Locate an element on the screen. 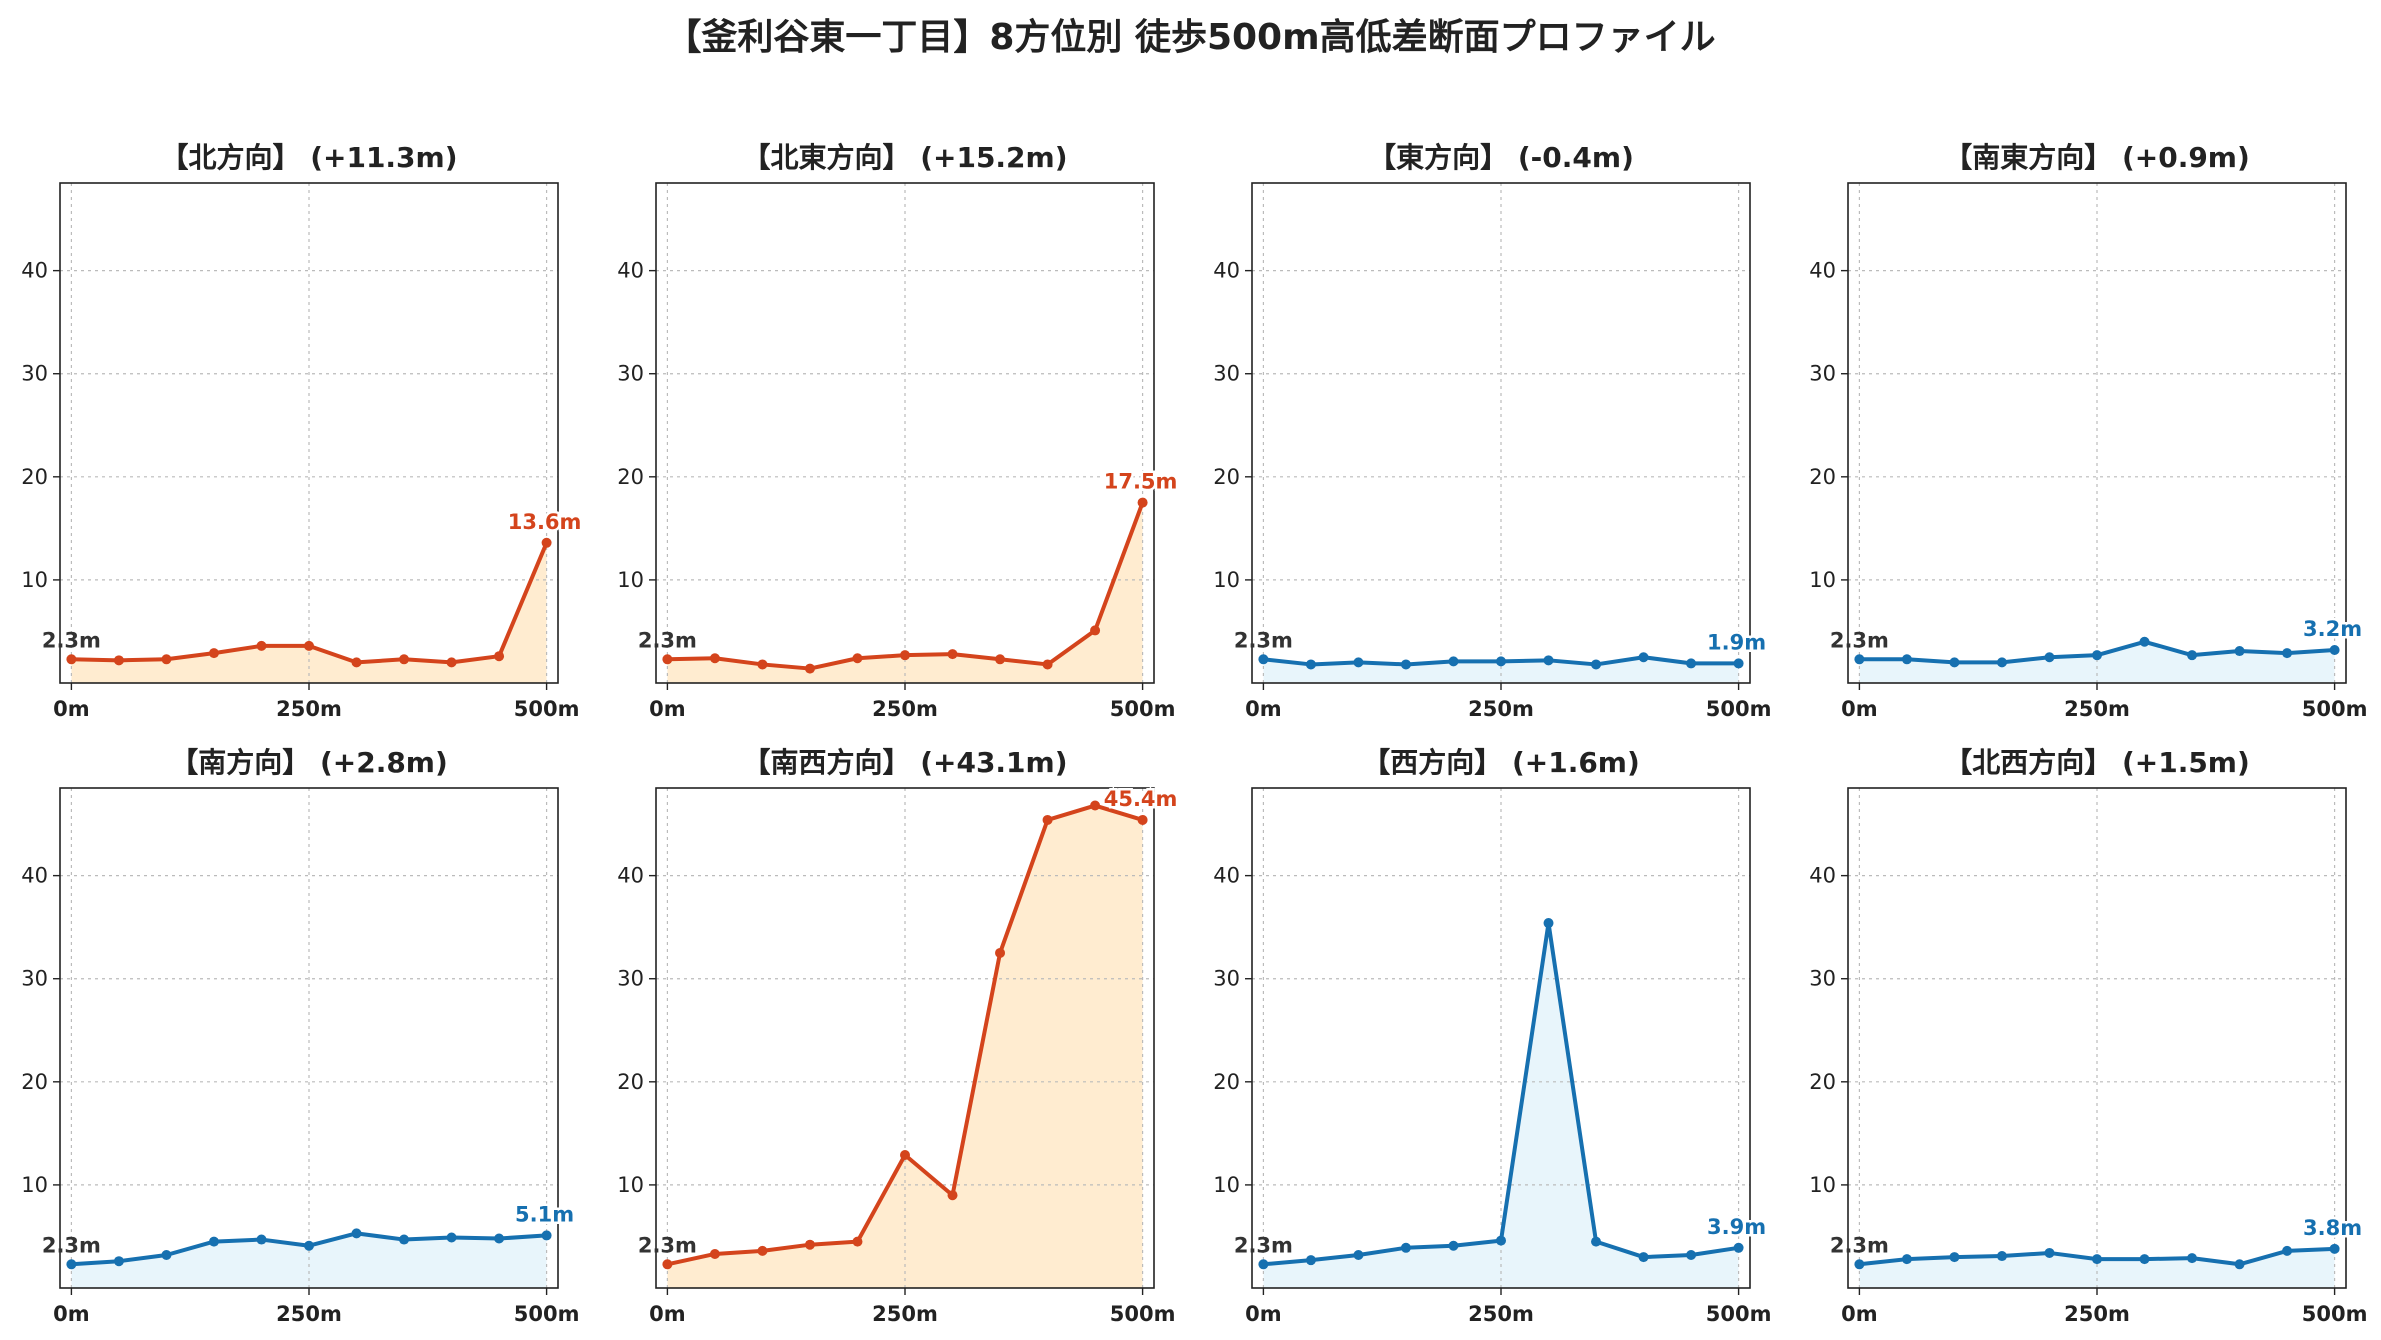 This screenshot has height=1340, width=2381. panel-3: 【南東方向】 (+0.9m) 10 20 30 40 0m 250m 500m 2.3m 3.2m is located at coordinates (2088, 431).